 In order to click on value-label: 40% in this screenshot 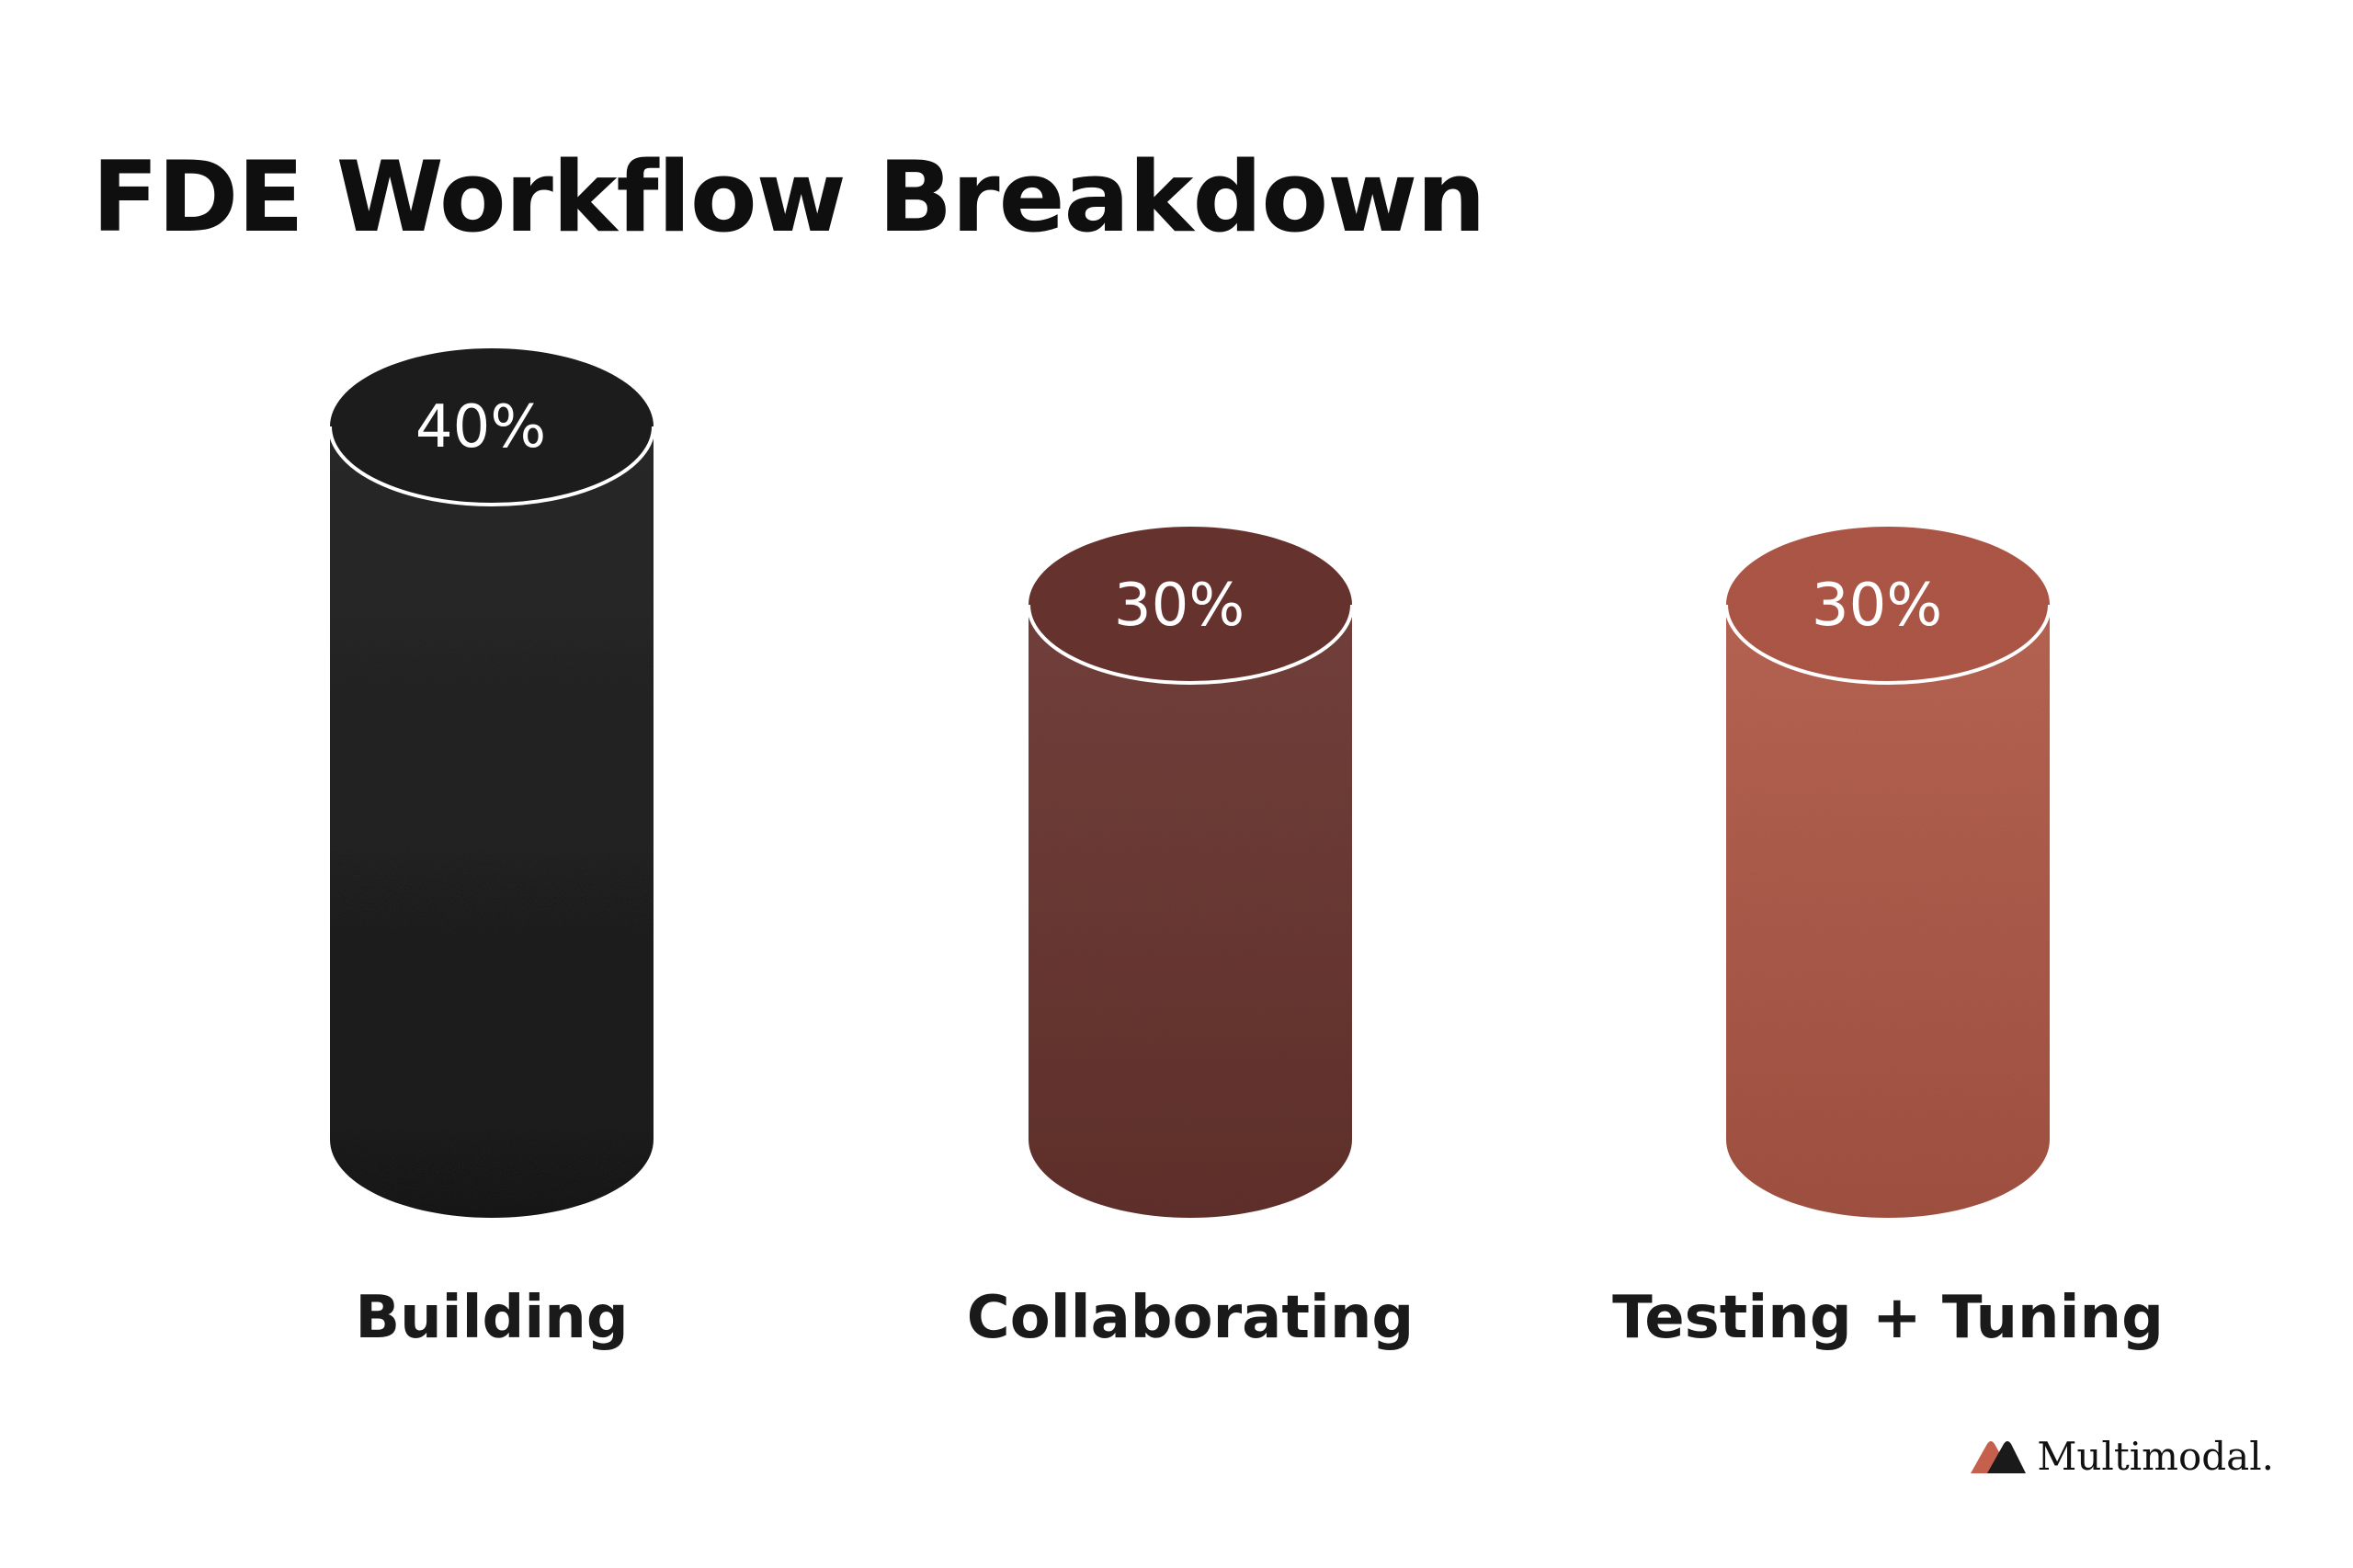, I will do `click(480, 427)`.